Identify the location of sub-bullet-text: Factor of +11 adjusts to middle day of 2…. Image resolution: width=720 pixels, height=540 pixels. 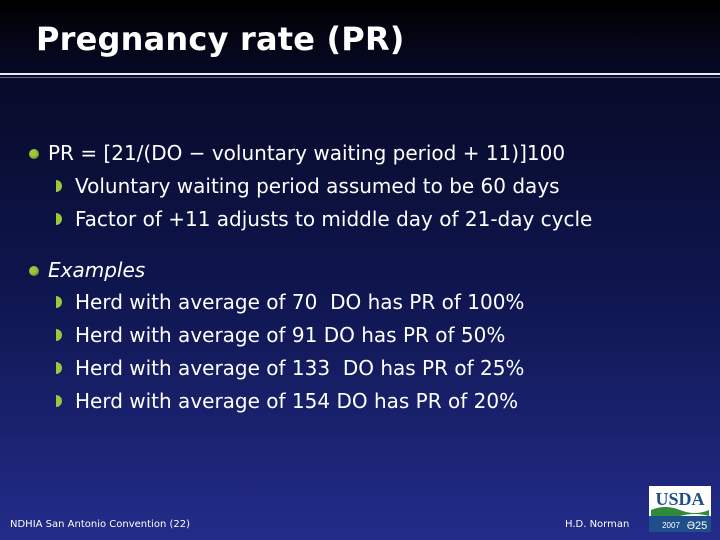
(334, 219).